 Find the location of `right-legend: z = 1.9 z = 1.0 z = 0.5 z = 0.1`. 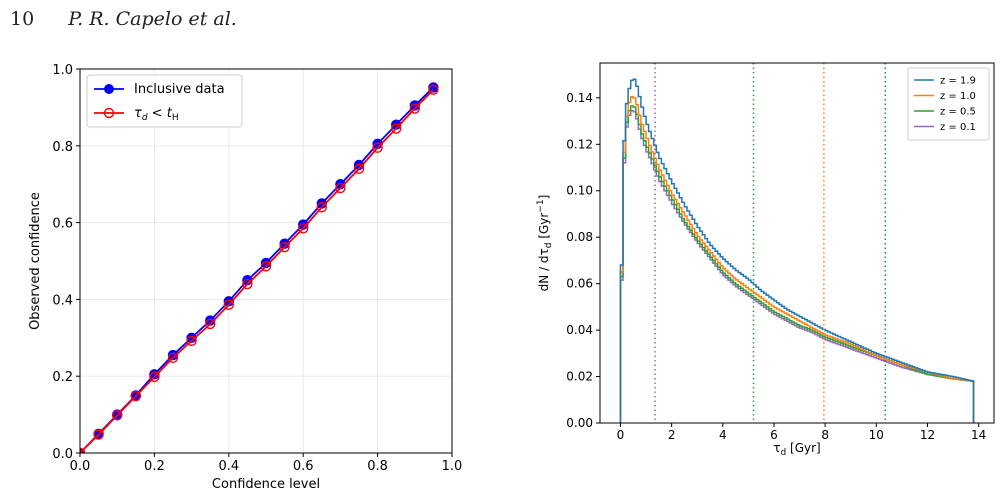

right-legend: z = 1.9 z = 1.0 z = 0.5 z = 0.1 is located at coordinates (948, 104).